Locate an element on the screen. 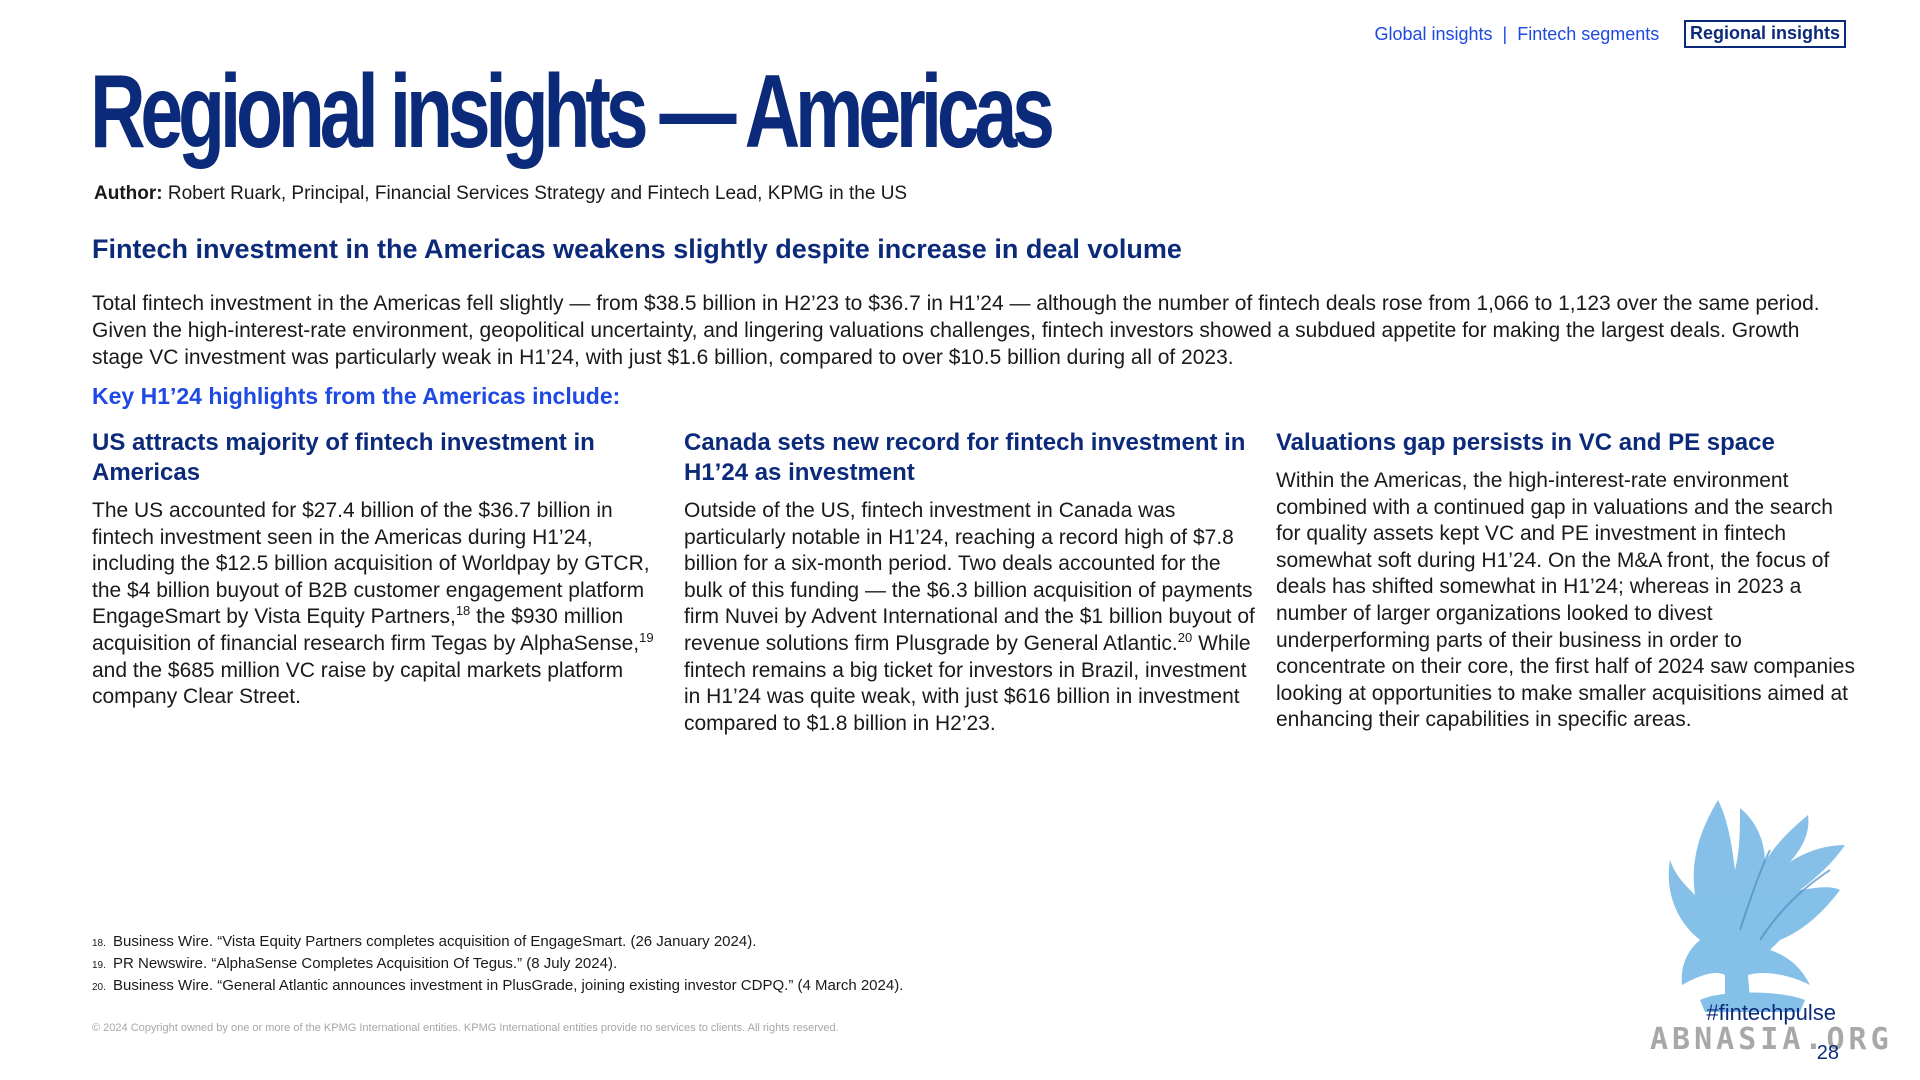 The height and width of the screenshot is (1080, 1920). nav-fintech-segments: Fintech segments is located at coordinates (1588, 33).